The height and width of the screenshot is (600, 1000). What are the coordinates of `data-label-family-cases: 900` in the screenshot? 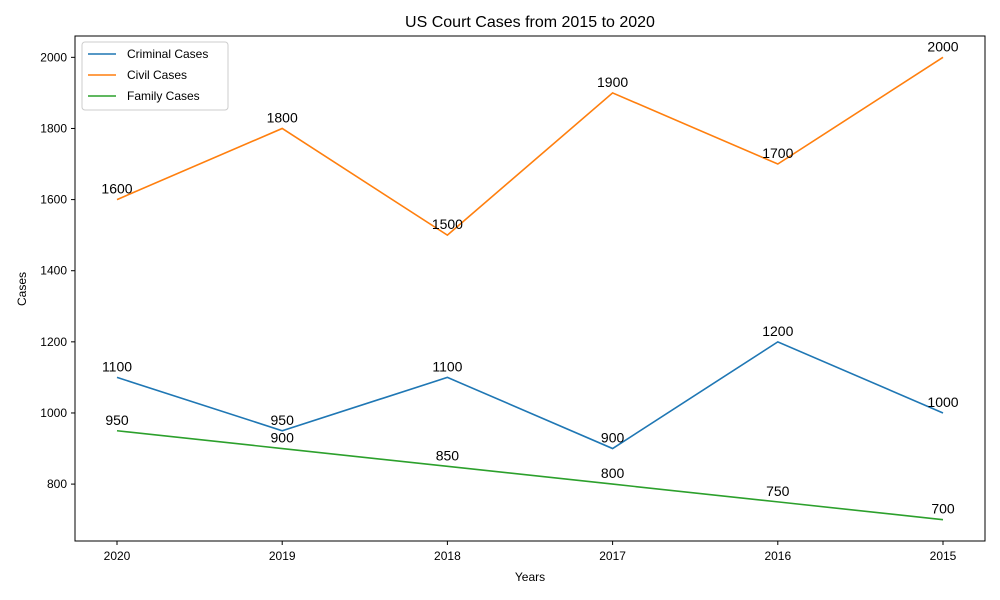 It's located at (283, 438).